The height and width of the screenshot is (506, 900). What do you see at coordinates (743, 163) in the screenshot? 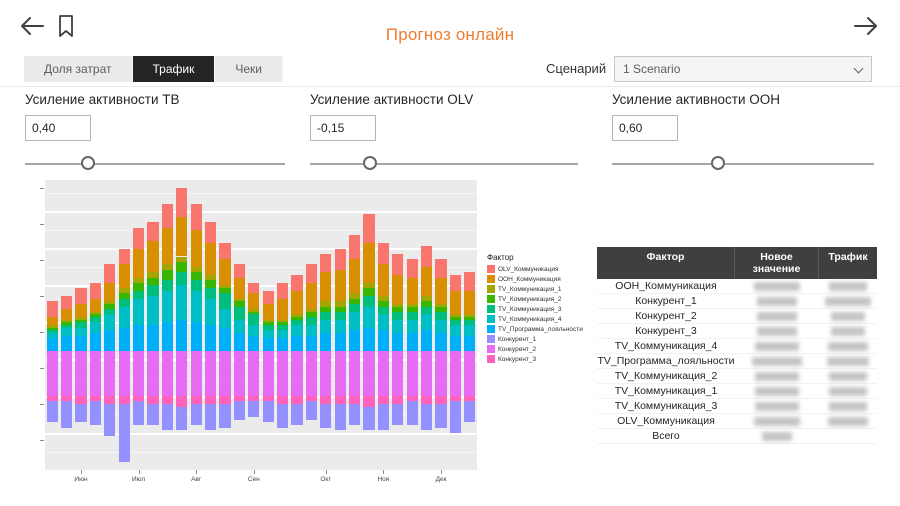
I see `ooh-slider-track` at bounding box center [743, 163].